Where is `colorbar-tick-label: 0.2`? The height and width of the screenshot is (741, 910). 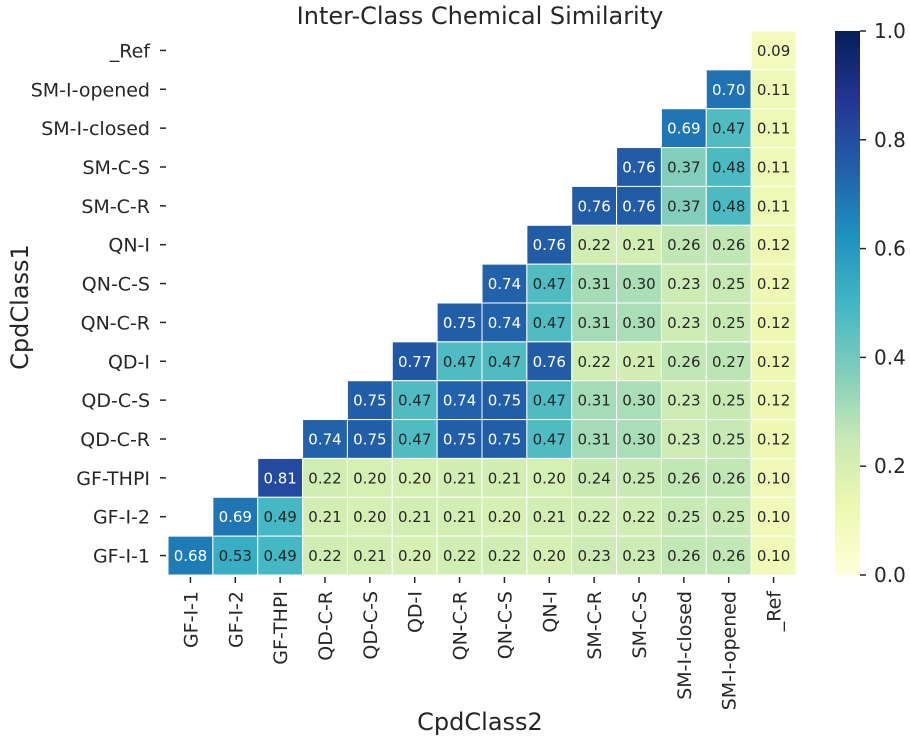 colorbar-tick-label: 0.2 is located at coordinates (890, 466).